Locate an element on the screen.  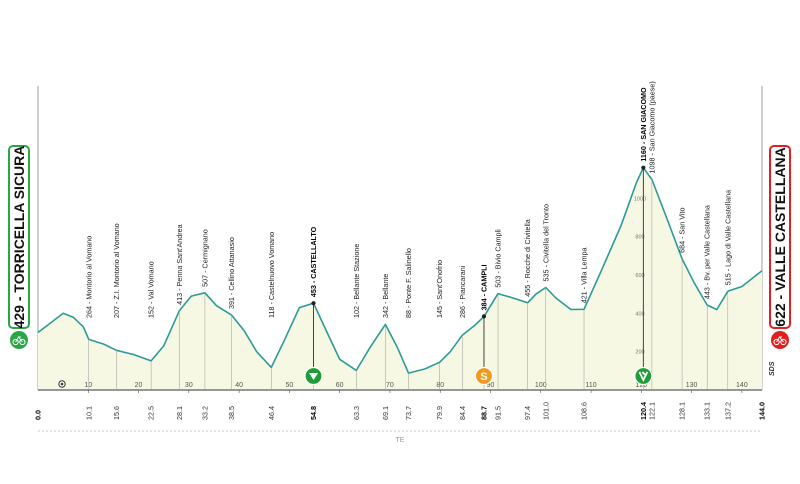
start-title: 429 - TORRICELLA SICURA is located at coordinates (19, 237).